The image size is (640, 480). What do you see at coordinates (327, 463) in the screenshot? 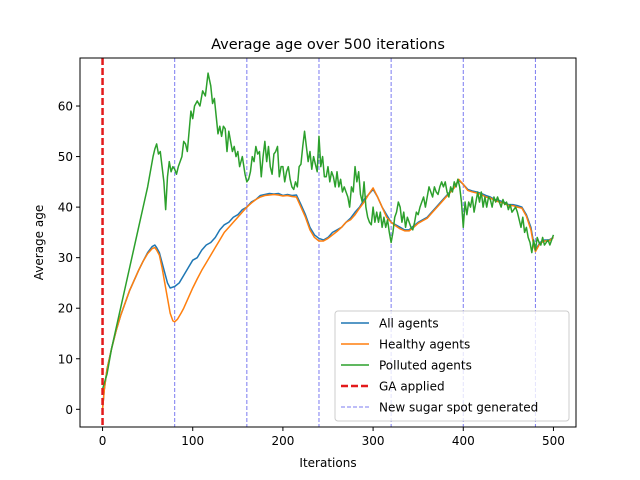
I see `x-axis-label: Iterations` at bounding box center [327, 463].